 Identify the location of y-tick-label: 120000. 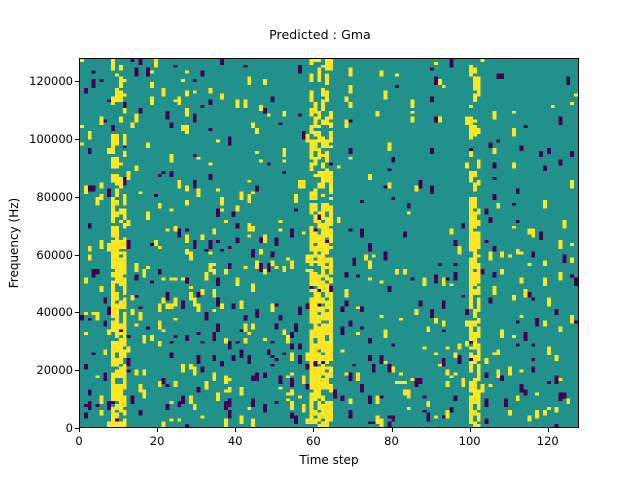
(51, 81).